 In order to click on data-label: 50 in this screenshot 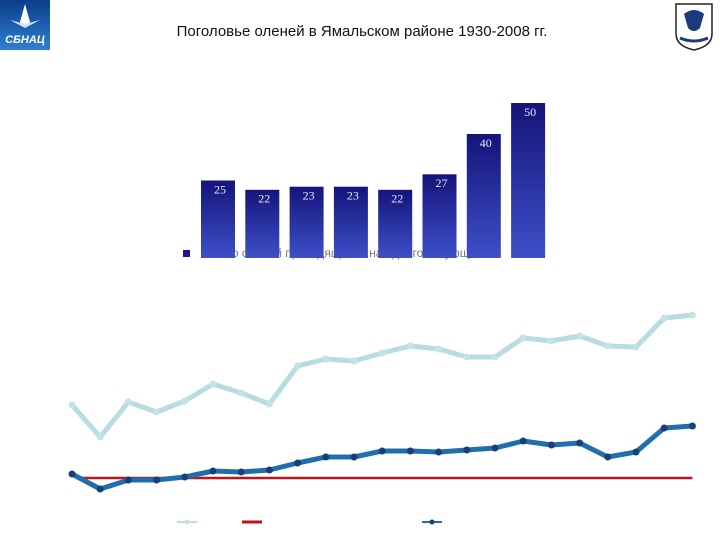, I will do `click(530, 112)`.